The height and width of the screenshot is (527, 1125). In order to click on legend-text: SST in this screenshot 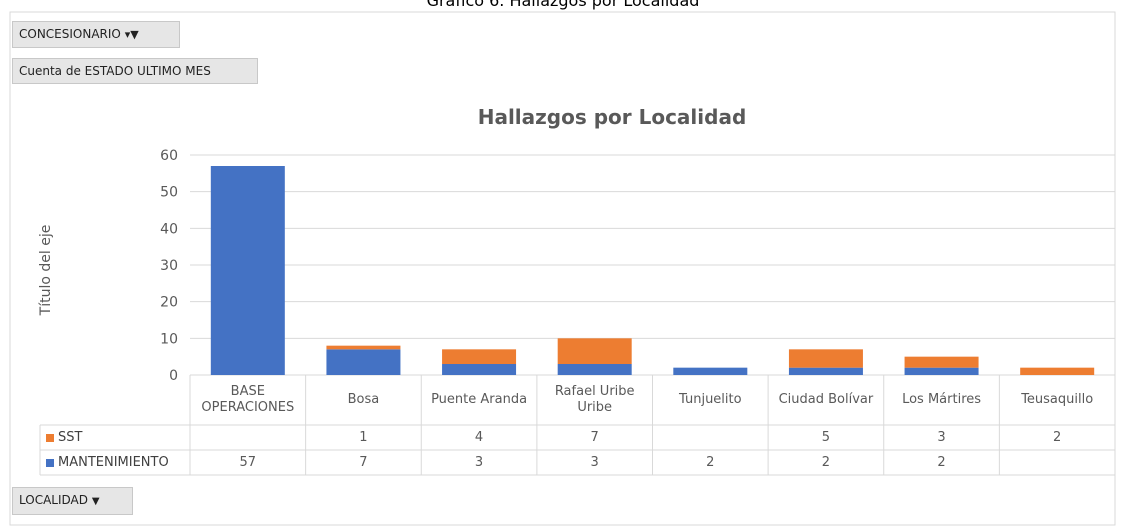, I will do `click(70, 437)`.